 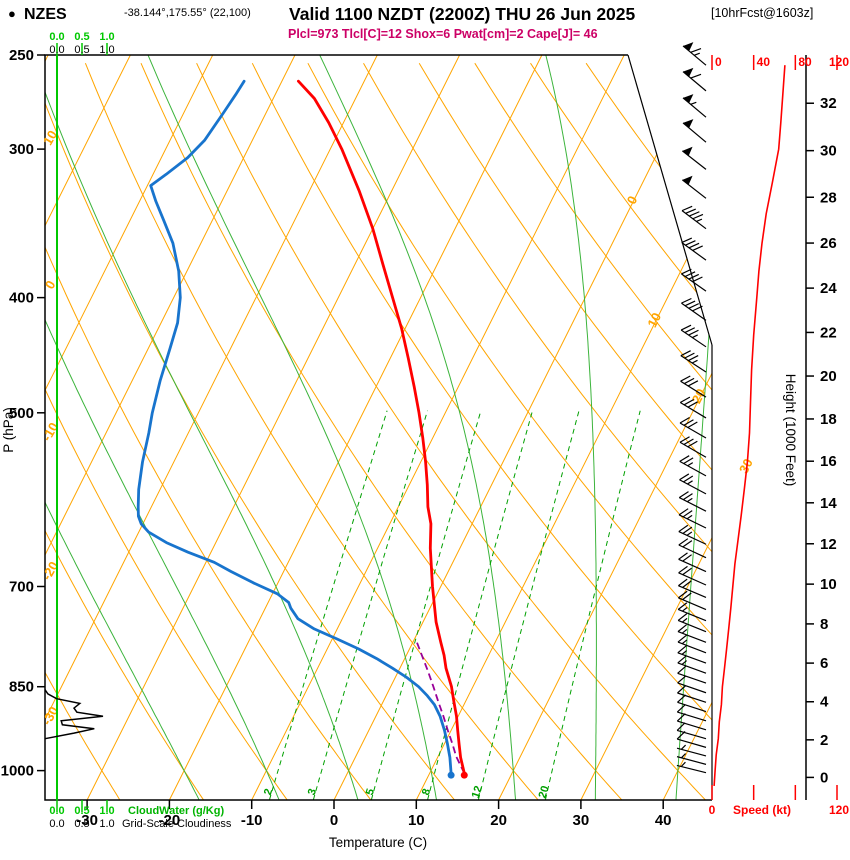 I want to click on temperature-tick-label: 30, so click(x=581, y=820).